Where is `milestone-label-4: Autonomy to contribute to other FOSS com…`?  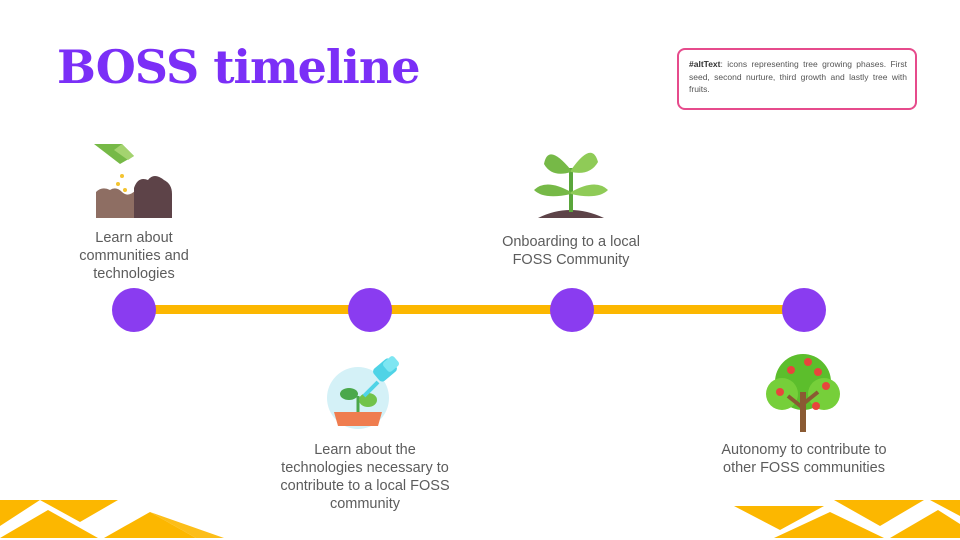 milestone-label-4: Autonomy to contribute to other FOSS com… is located at coordinates (804, 459).